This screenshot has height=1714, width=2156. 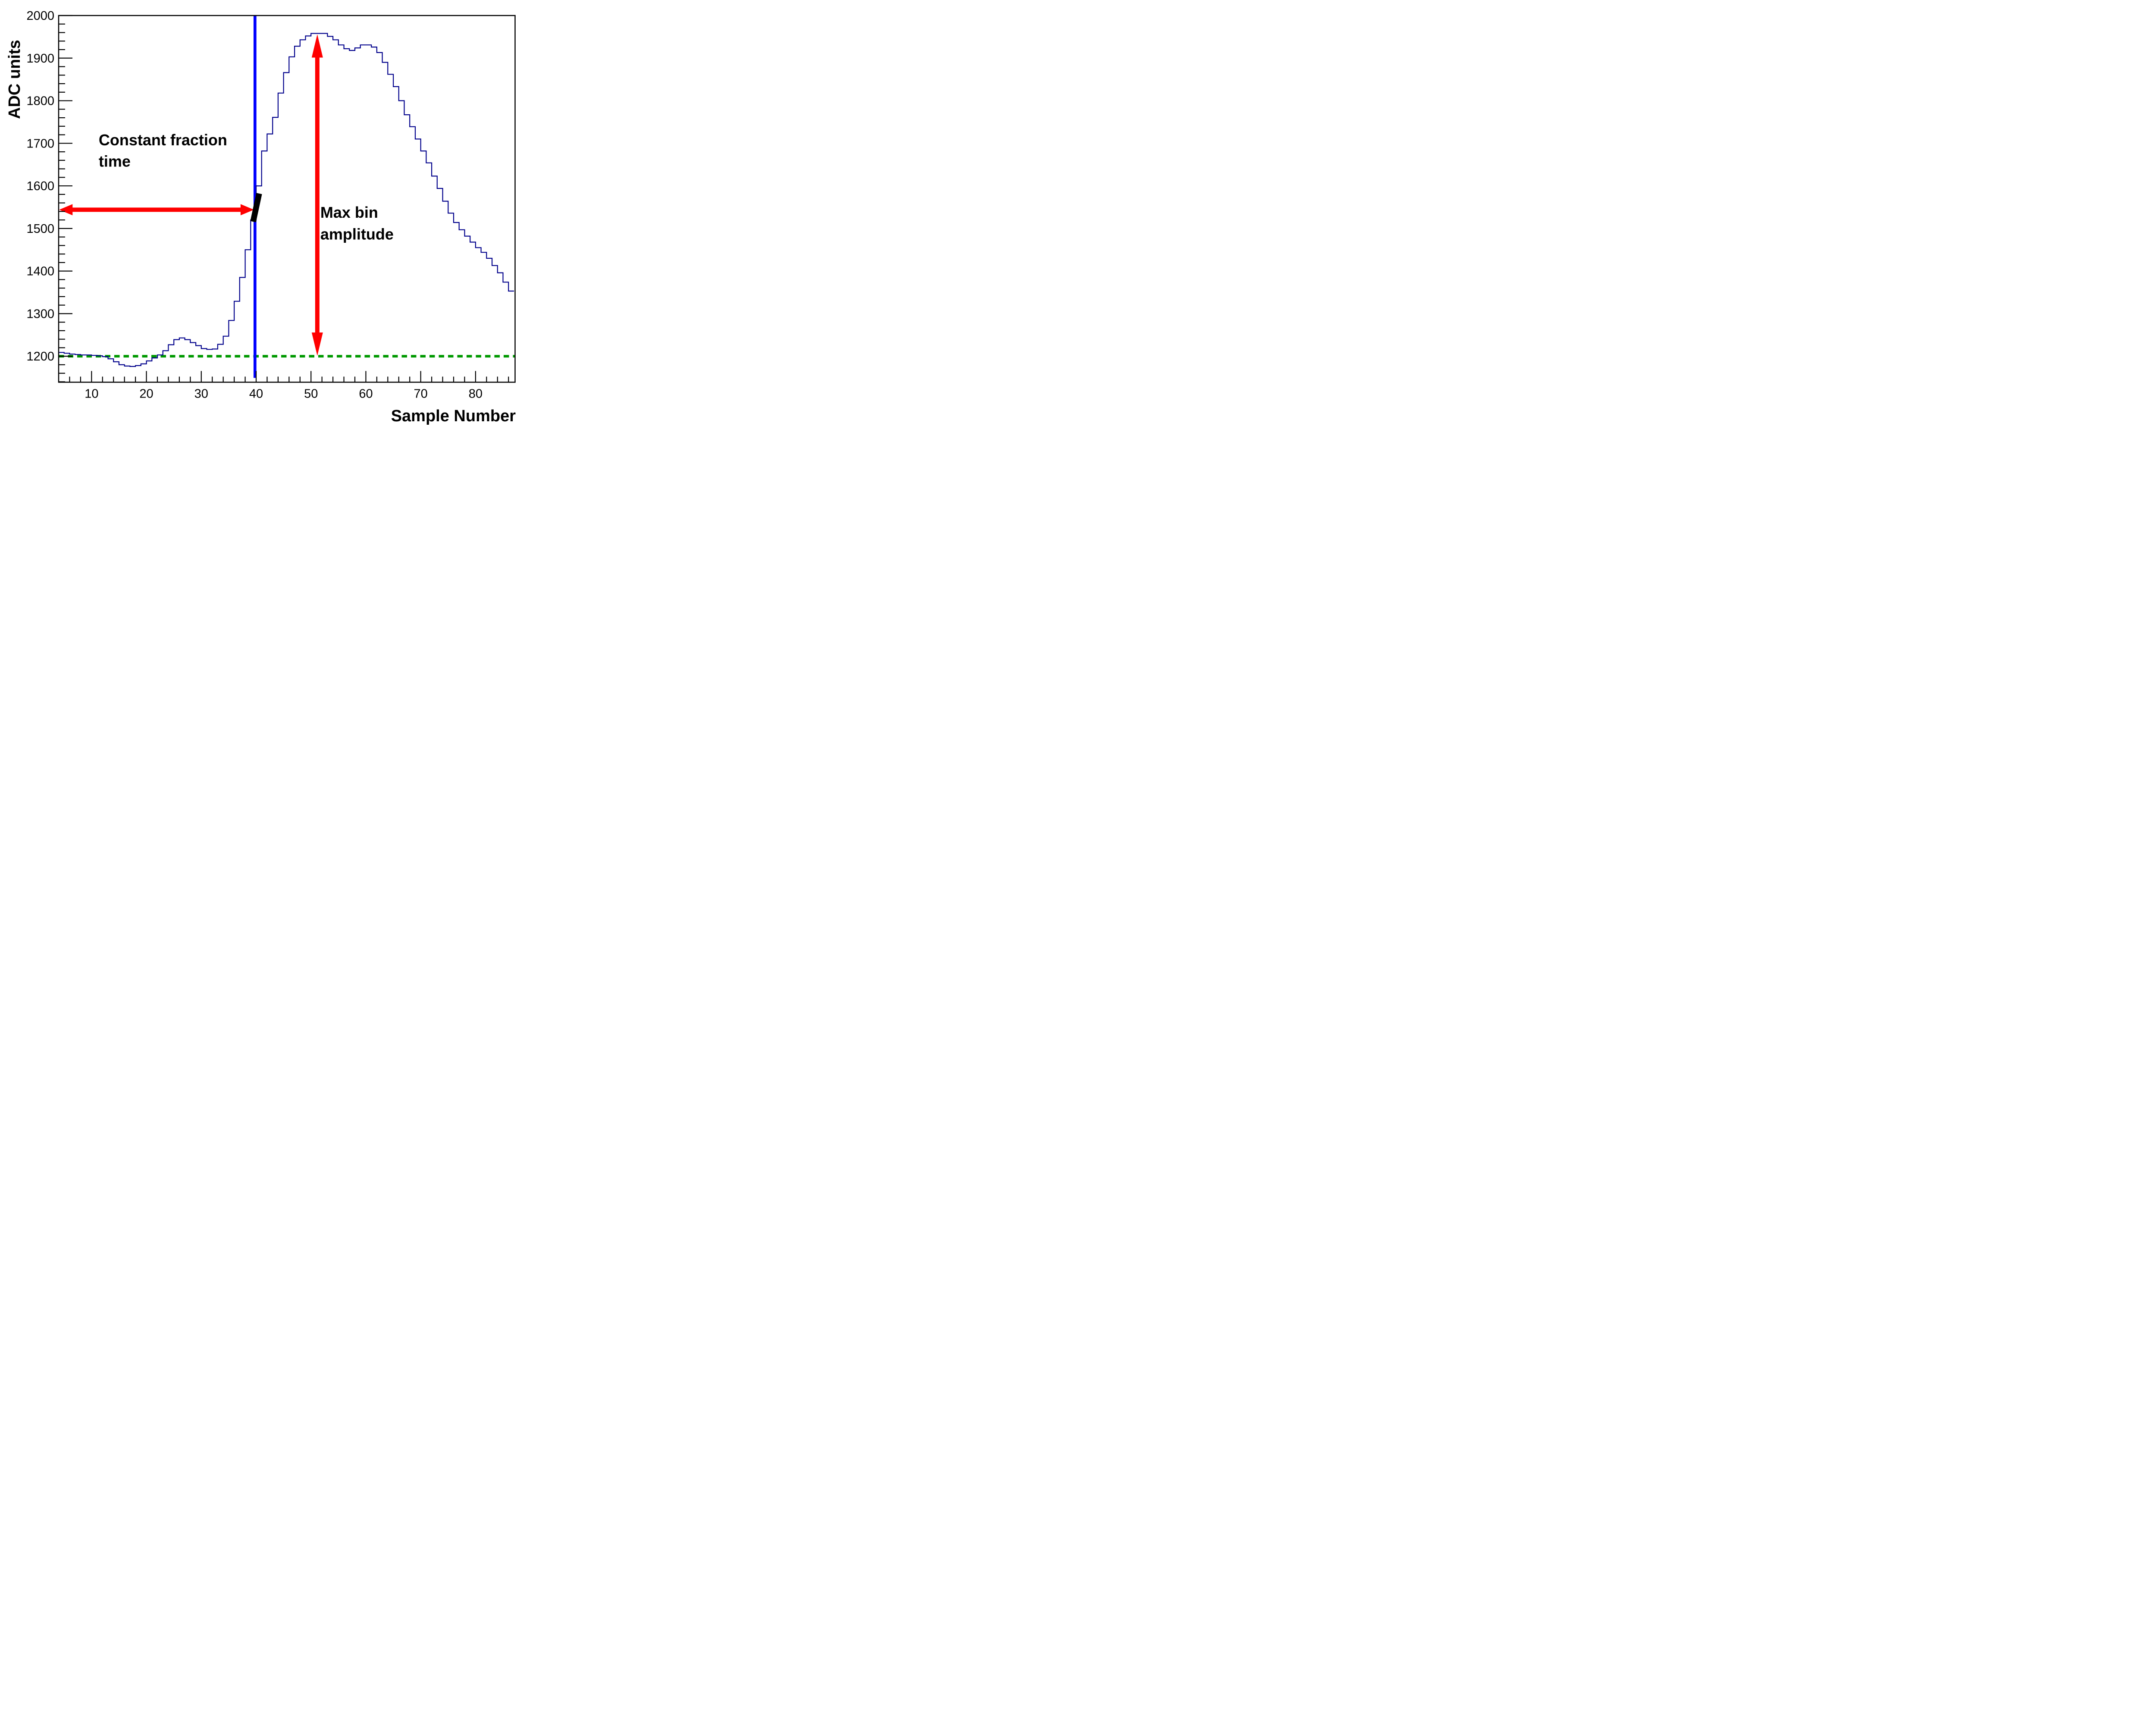 What do you see at coordinates (40, 356) in the screenshot?
I see `y-tick-label: 1200` at bounding box center [40, 356].